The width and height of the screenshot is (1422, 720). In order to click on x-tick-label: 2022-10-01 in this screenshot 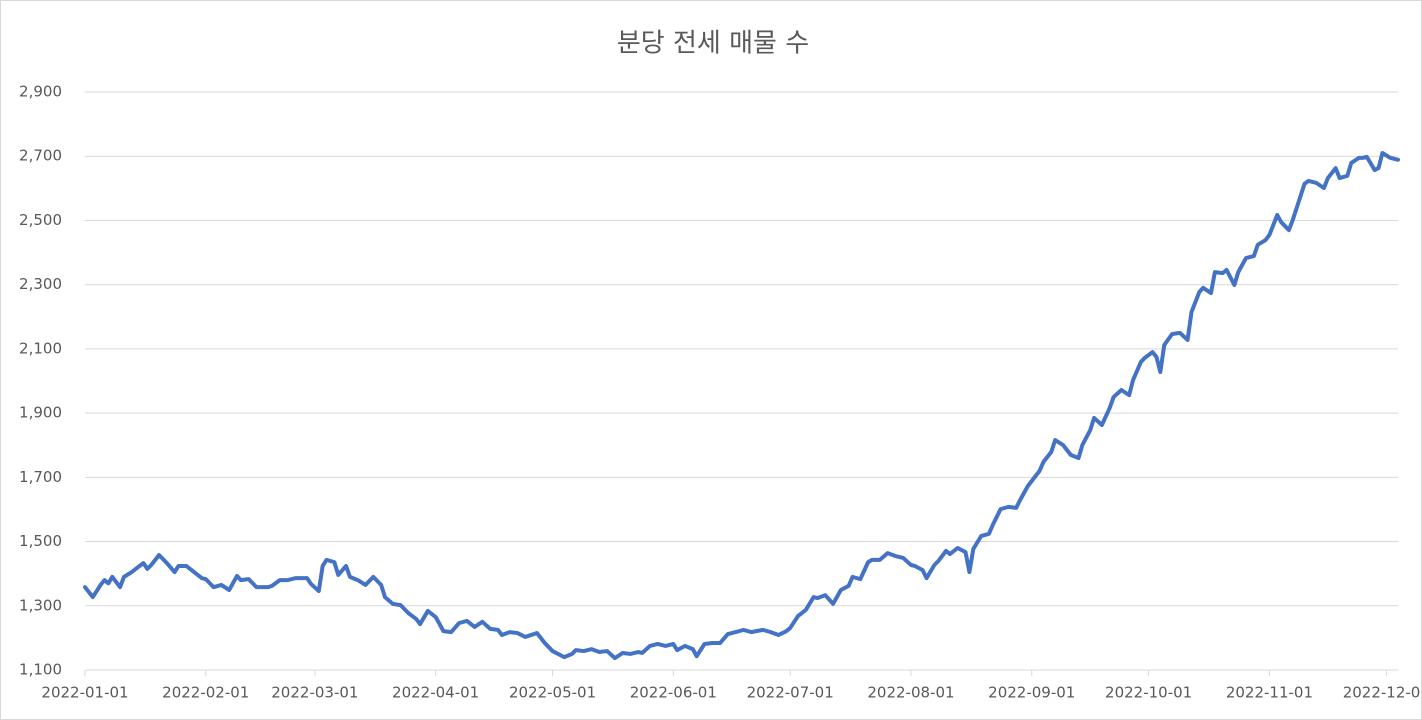, I will do `click(1148, 693)`.